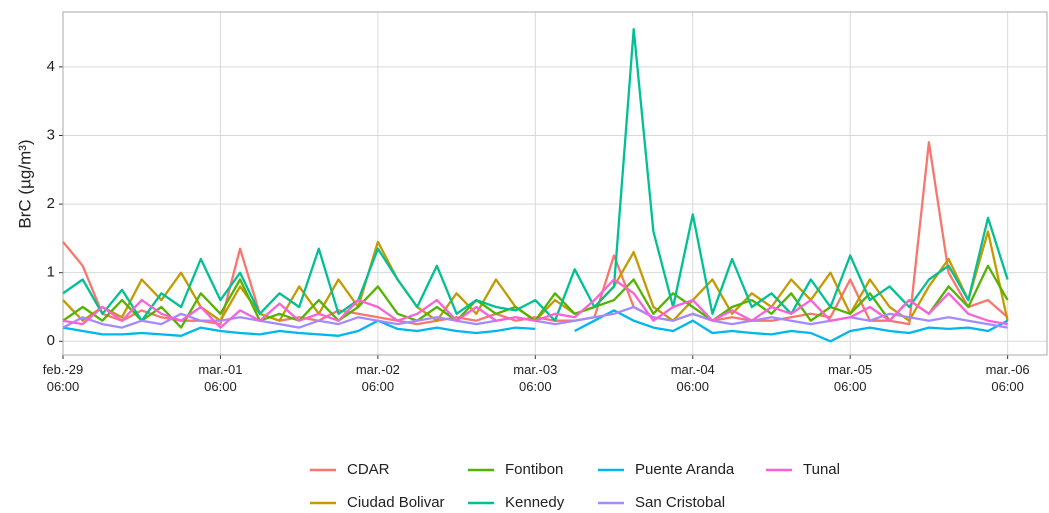  What do you see at coordinates (220, 378) in the screenshot?
I see `x-tick-label: mar.-01 06:00` at bounding box center [220, 378].